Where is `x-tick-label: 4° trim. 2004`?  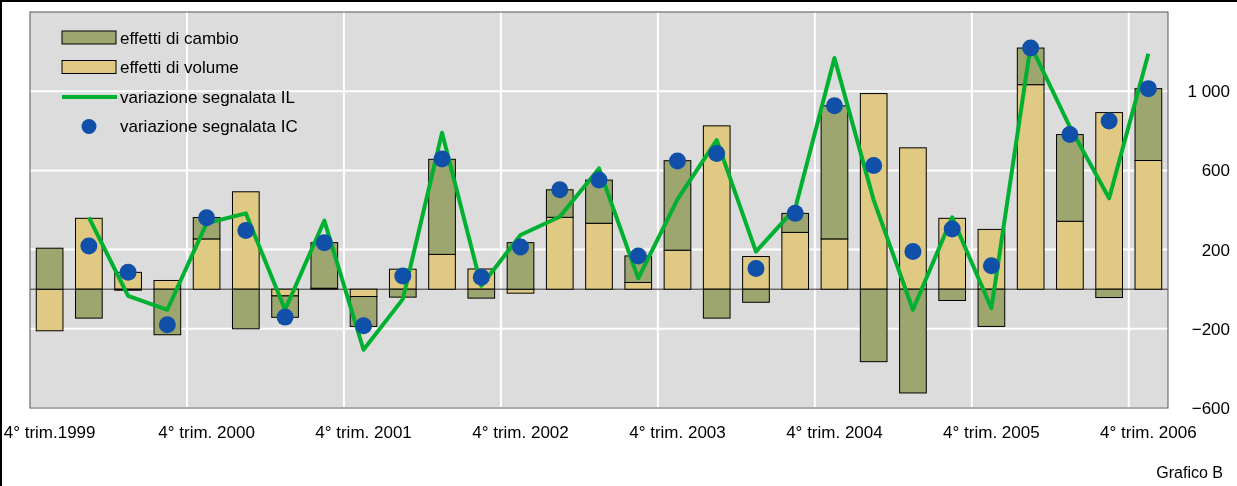 x-tick-label: 4° trim. 2004 is located at coordinates (834, 432).